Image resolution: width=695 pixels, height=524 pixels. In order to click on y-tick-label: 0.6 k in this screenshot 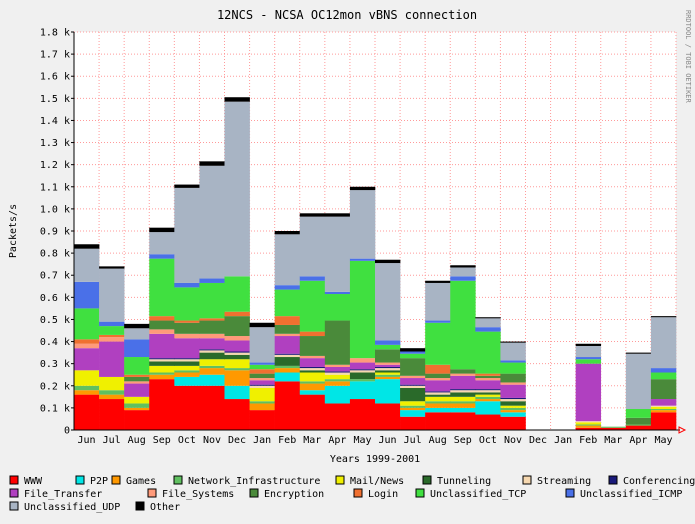, I will do `click(55, 298)`.